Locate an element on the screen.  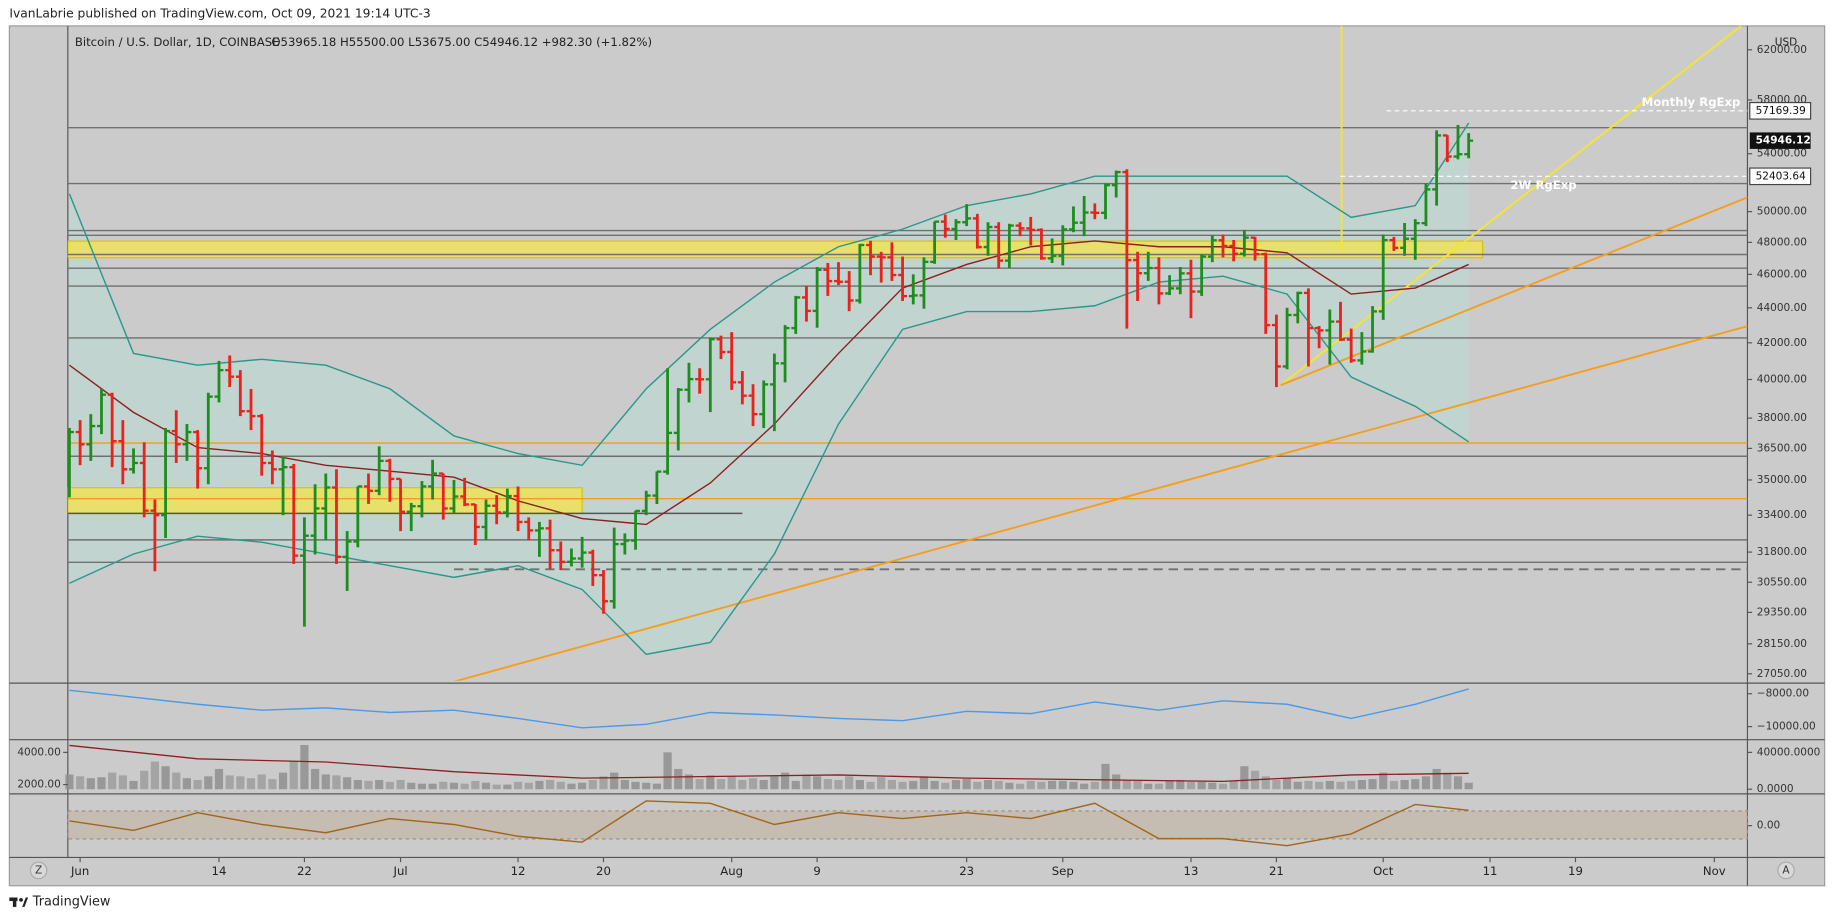
x-tick-label: 22 is located at coordinates (304, 871).